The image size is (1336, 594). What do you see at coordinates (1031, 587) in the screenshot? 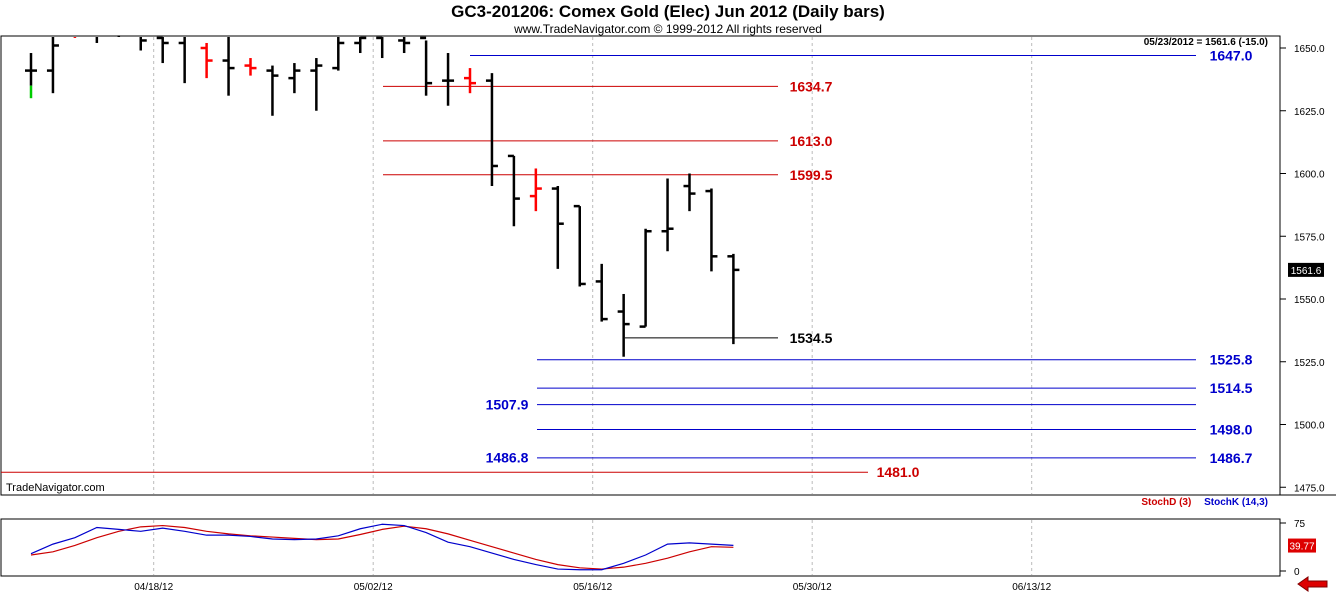
I see `x-tick-label: 06/13/12` at bounding box center [1031, 587].